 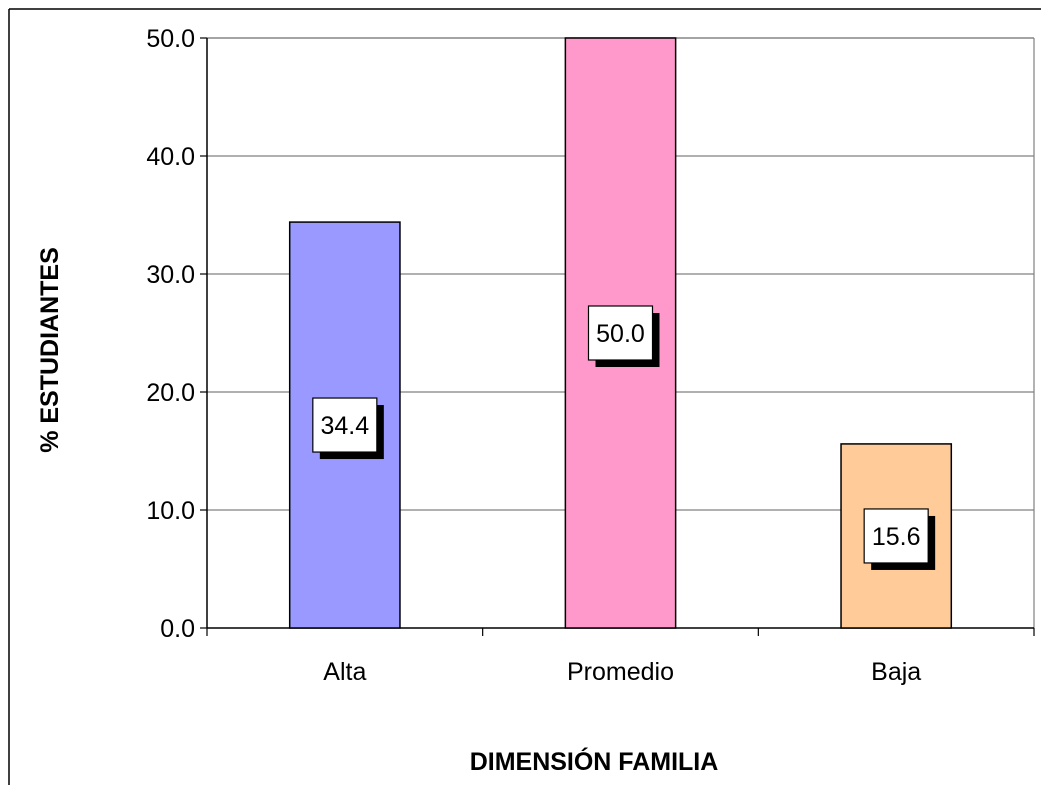 I want to click on data-label: 15.6, so click(x=896, y=537).